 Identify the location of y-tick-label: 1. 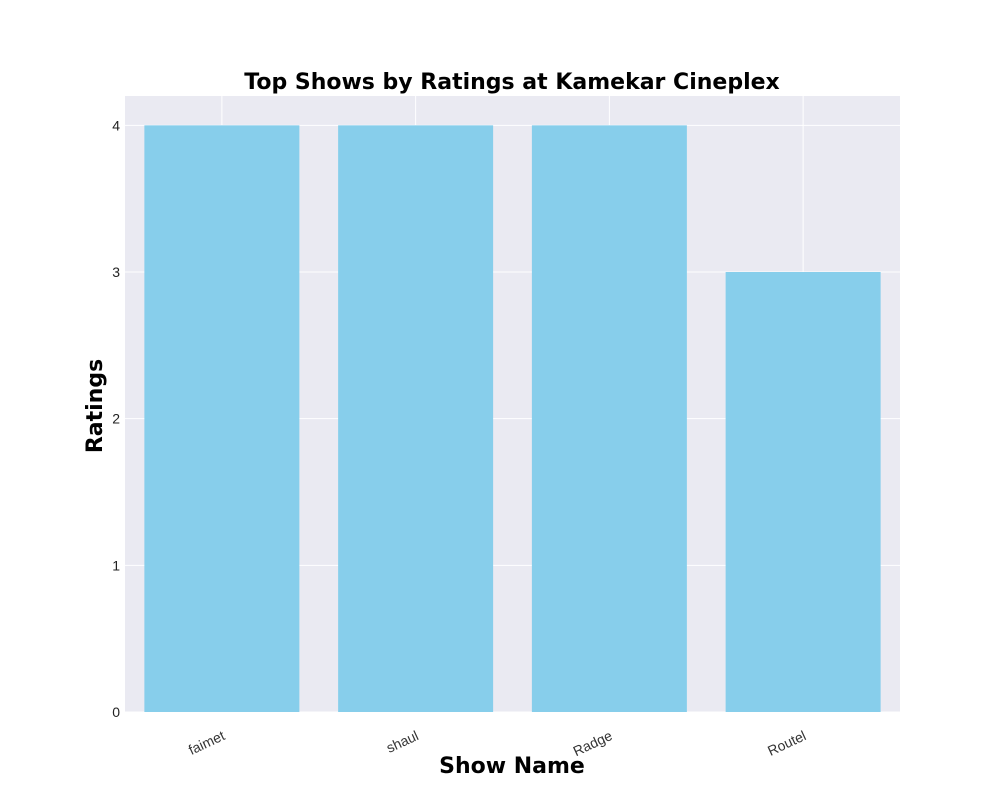
(116, 565).